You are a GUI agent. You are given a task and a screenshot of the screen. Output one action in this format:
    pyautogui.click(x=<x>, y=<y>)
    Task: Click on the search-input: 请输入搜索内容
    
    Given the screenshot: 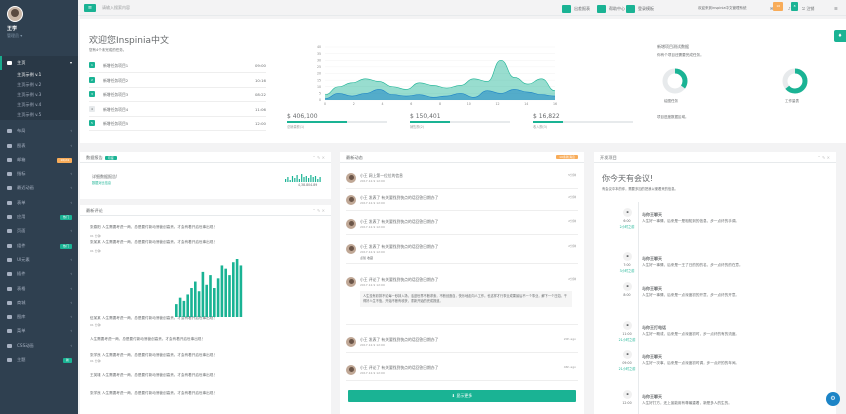 What is the action you would take?
    pyautogui.click(x=116, y=7)
    